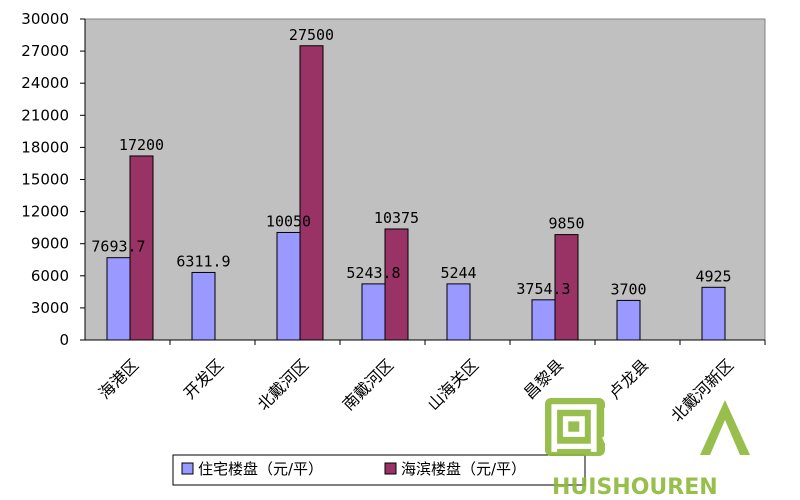 The image size is (800, 500). I want to click on data-label: 7693.7, so click(118, 247).